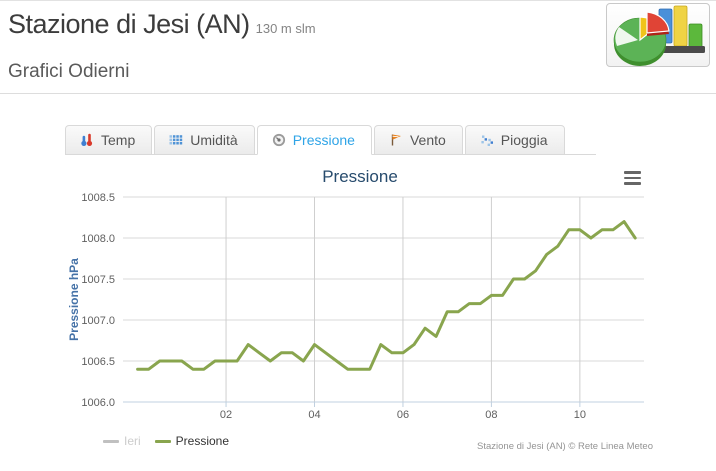  What do you see at coordinates (403, 404) in the screenshot?
I see `x-tick-marks` at bounding box center [403, 404].